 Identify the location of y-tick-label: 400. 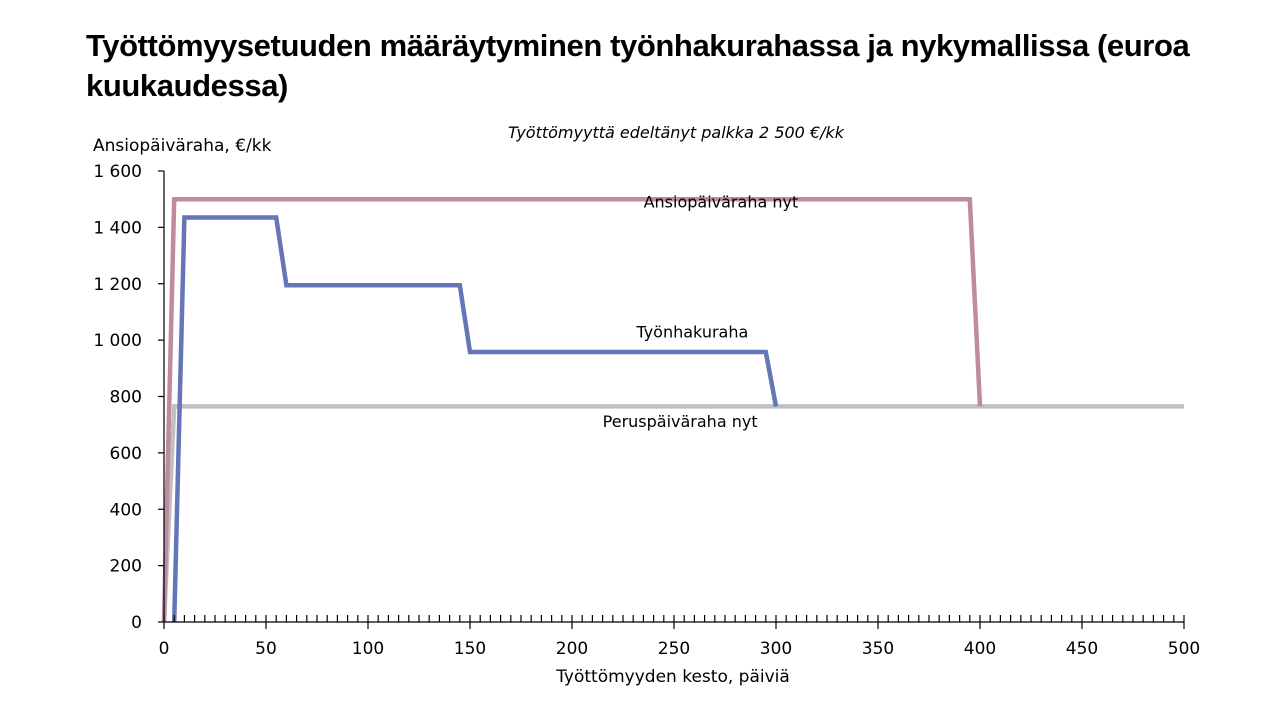
(126, 510).